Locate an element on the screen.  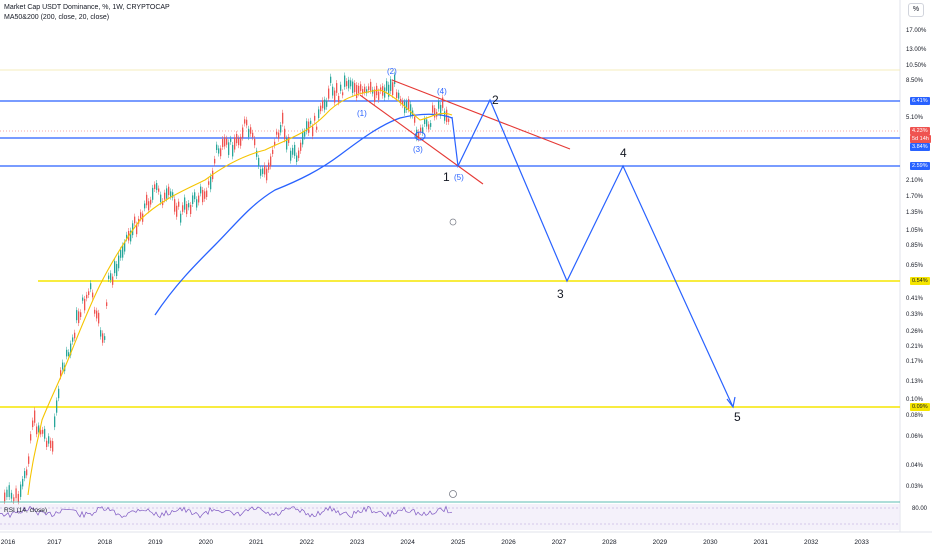
time-tick: 2018 is located at coordinates (105, 542).